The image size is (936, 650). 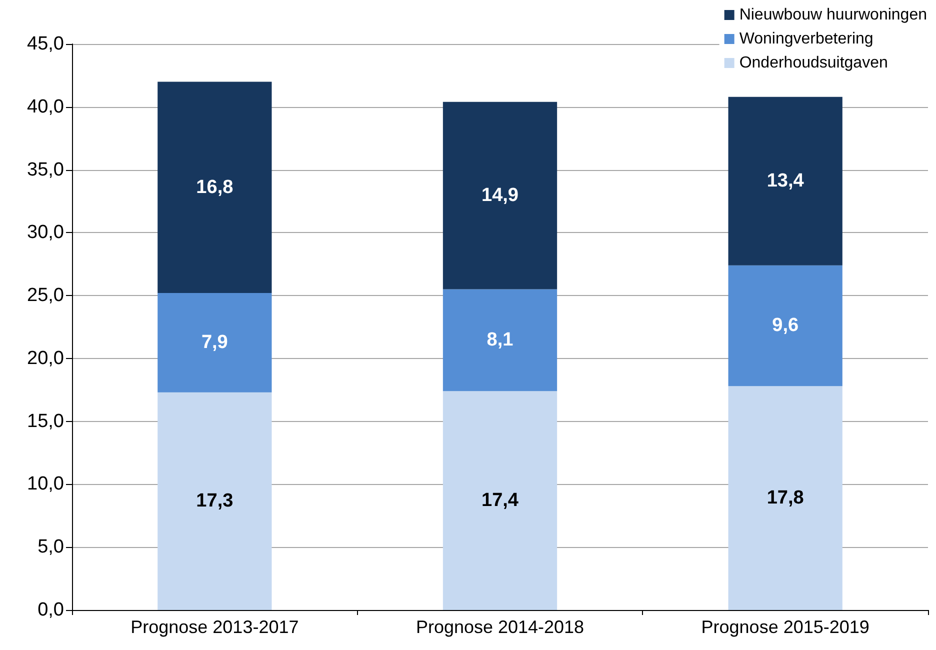 What do you see at coordinates (45, 233) in the screenshot?
I see `y-tick-label: 30,0` at bounding box center [45, 233].